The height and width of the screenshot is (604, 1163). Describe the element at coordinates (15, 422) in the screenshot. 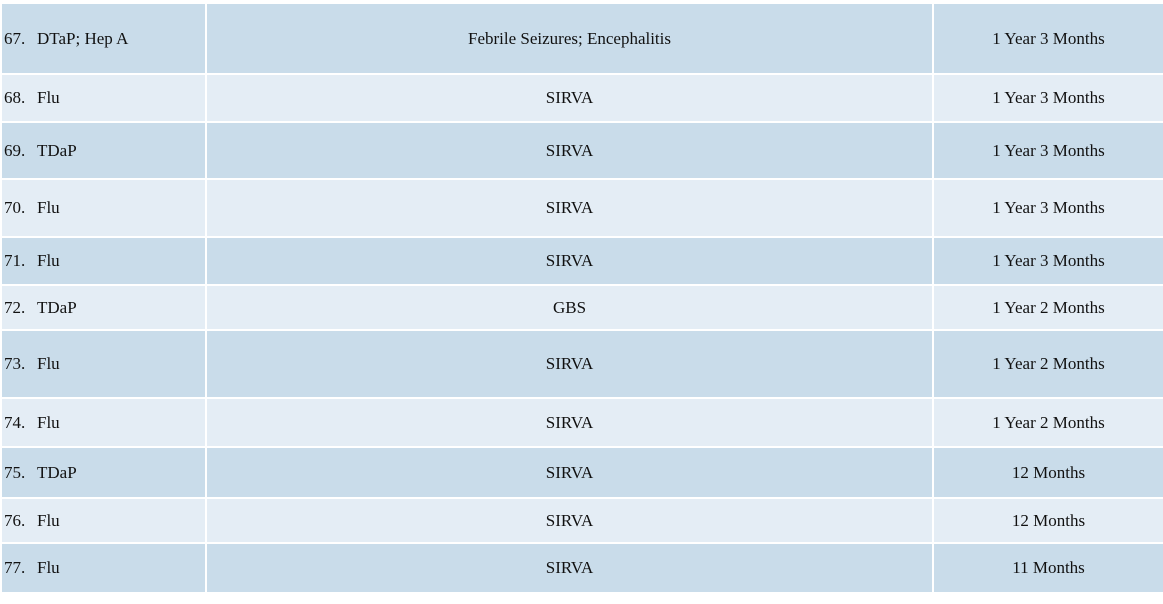

I see `row-number: 74.` at that location.